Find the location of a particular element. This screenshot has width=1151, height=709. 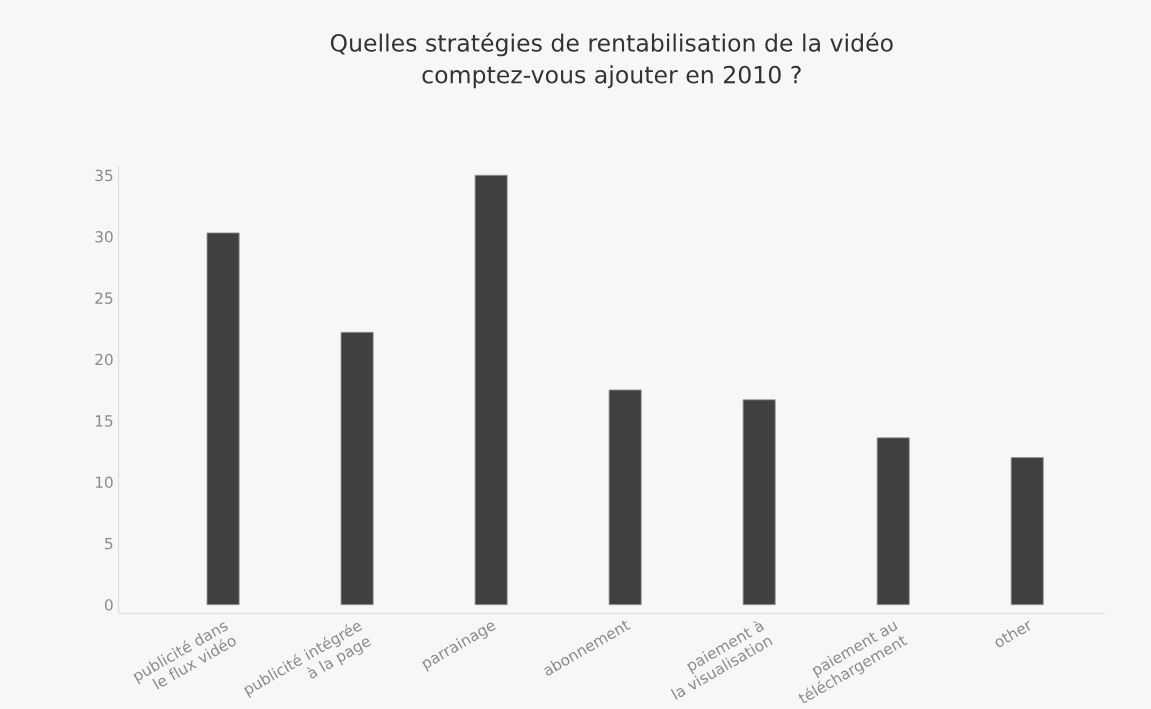

y-tick-label: 5 is located at coordinates (109, 544).